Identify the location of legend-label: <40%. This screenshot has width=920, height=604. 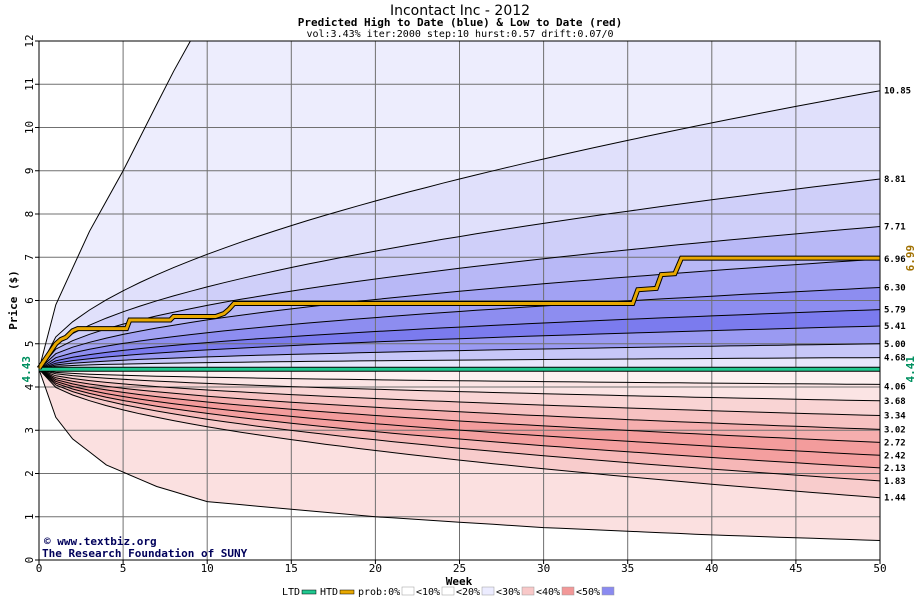
(548, 592).